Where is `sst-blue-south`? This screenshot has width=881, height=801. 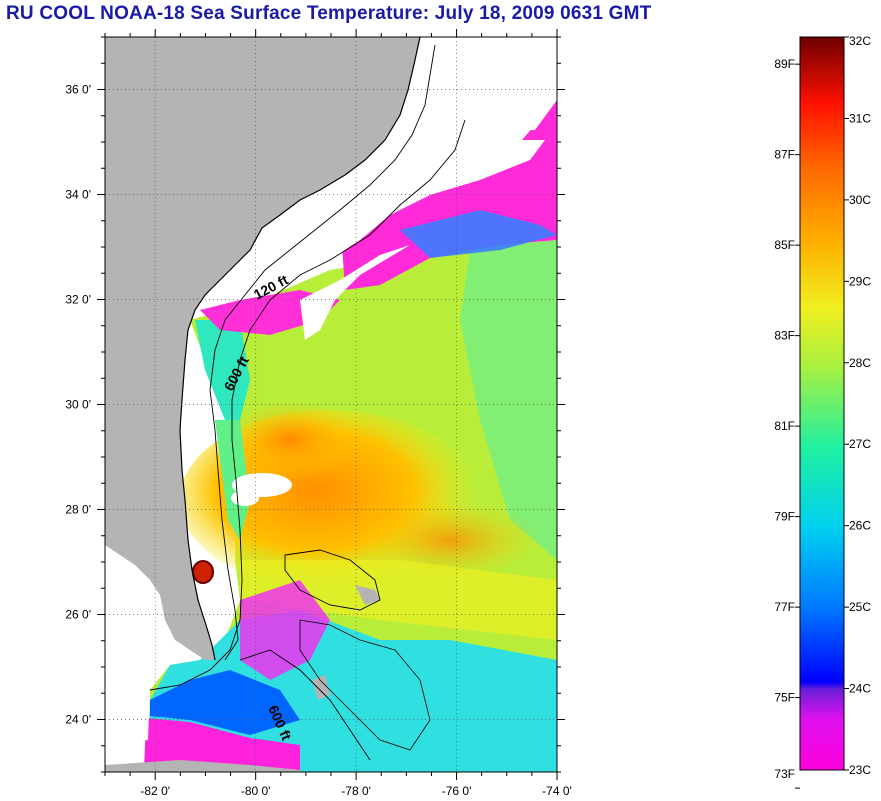 sst-blue-south is located at coordinates (225, 702).